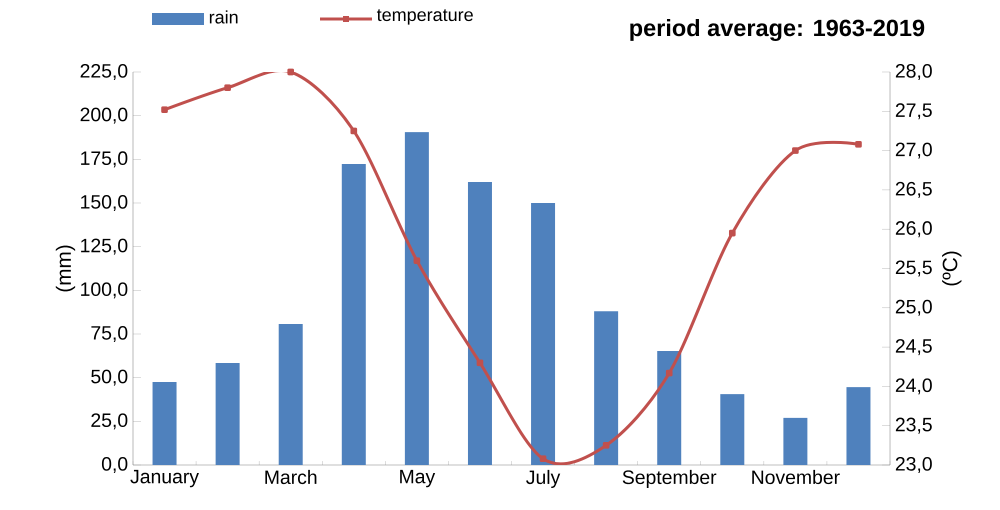 Image resolution: width=1000 pixels, height=510 pixels. Describe the element at coordinates (424, 17) in the screenshot. I see `legend-label: temperature` at that location.